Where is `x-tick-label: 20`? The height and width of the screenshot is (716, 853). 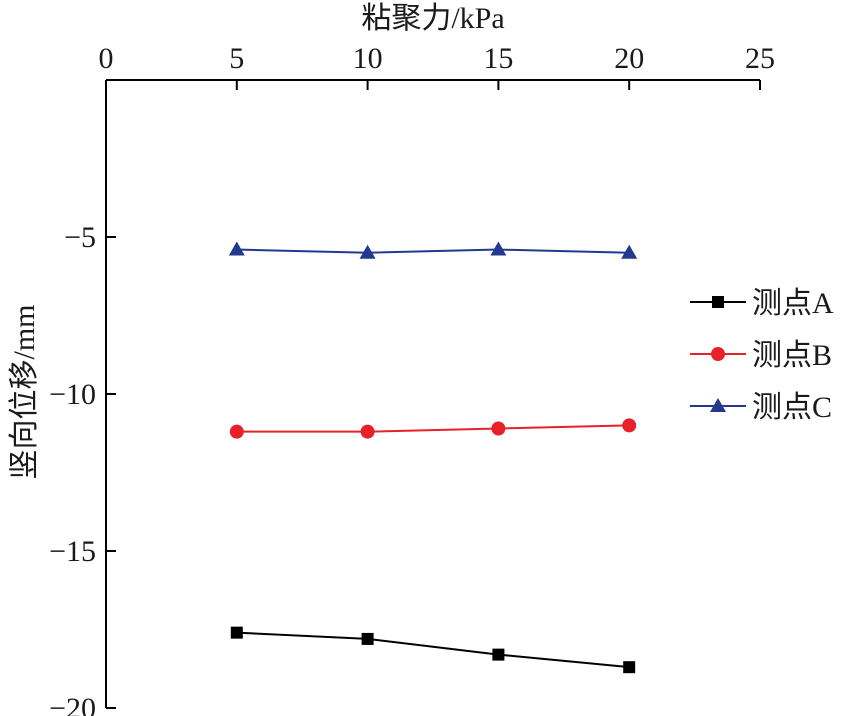
x-tick-label: 20 is located at coordinates (629, 58).